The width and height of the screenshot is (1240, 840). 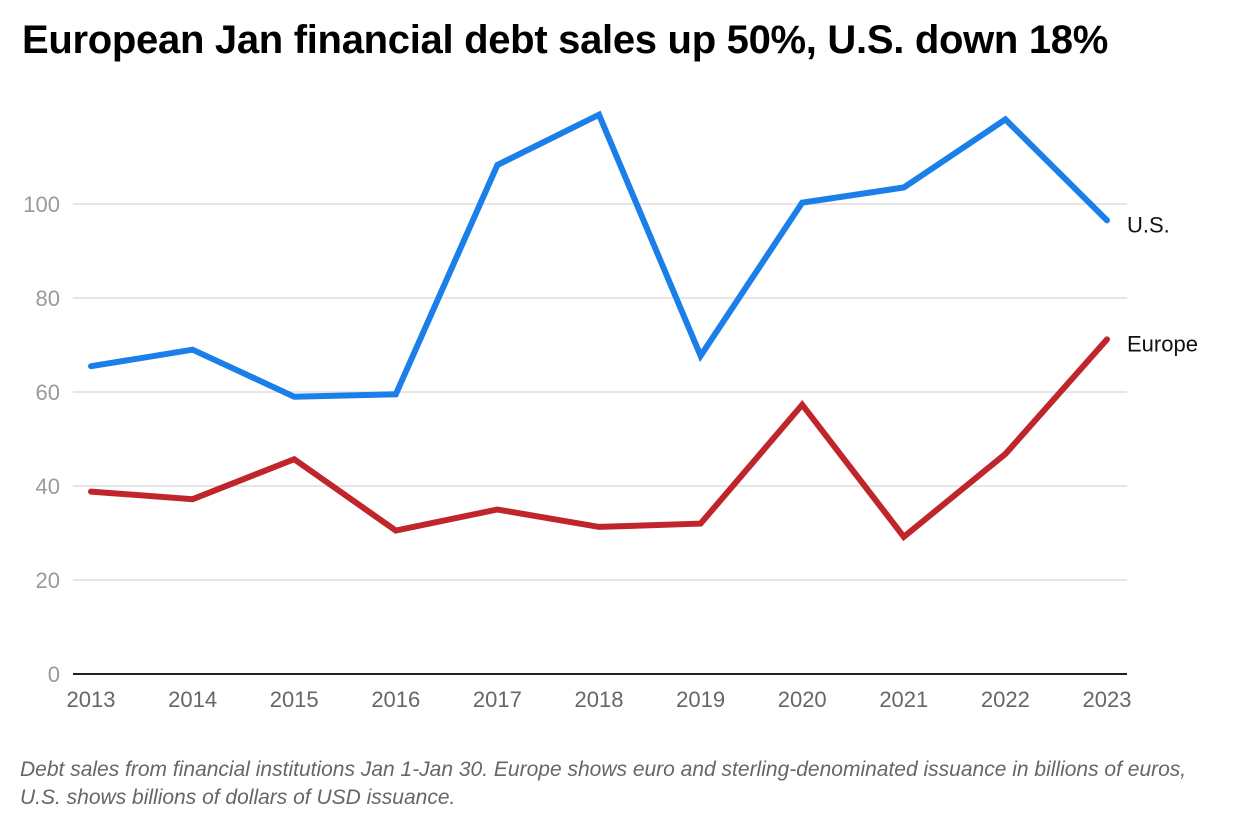 I want to click on x-tick-label: 2016, so click(x=395, y=699).